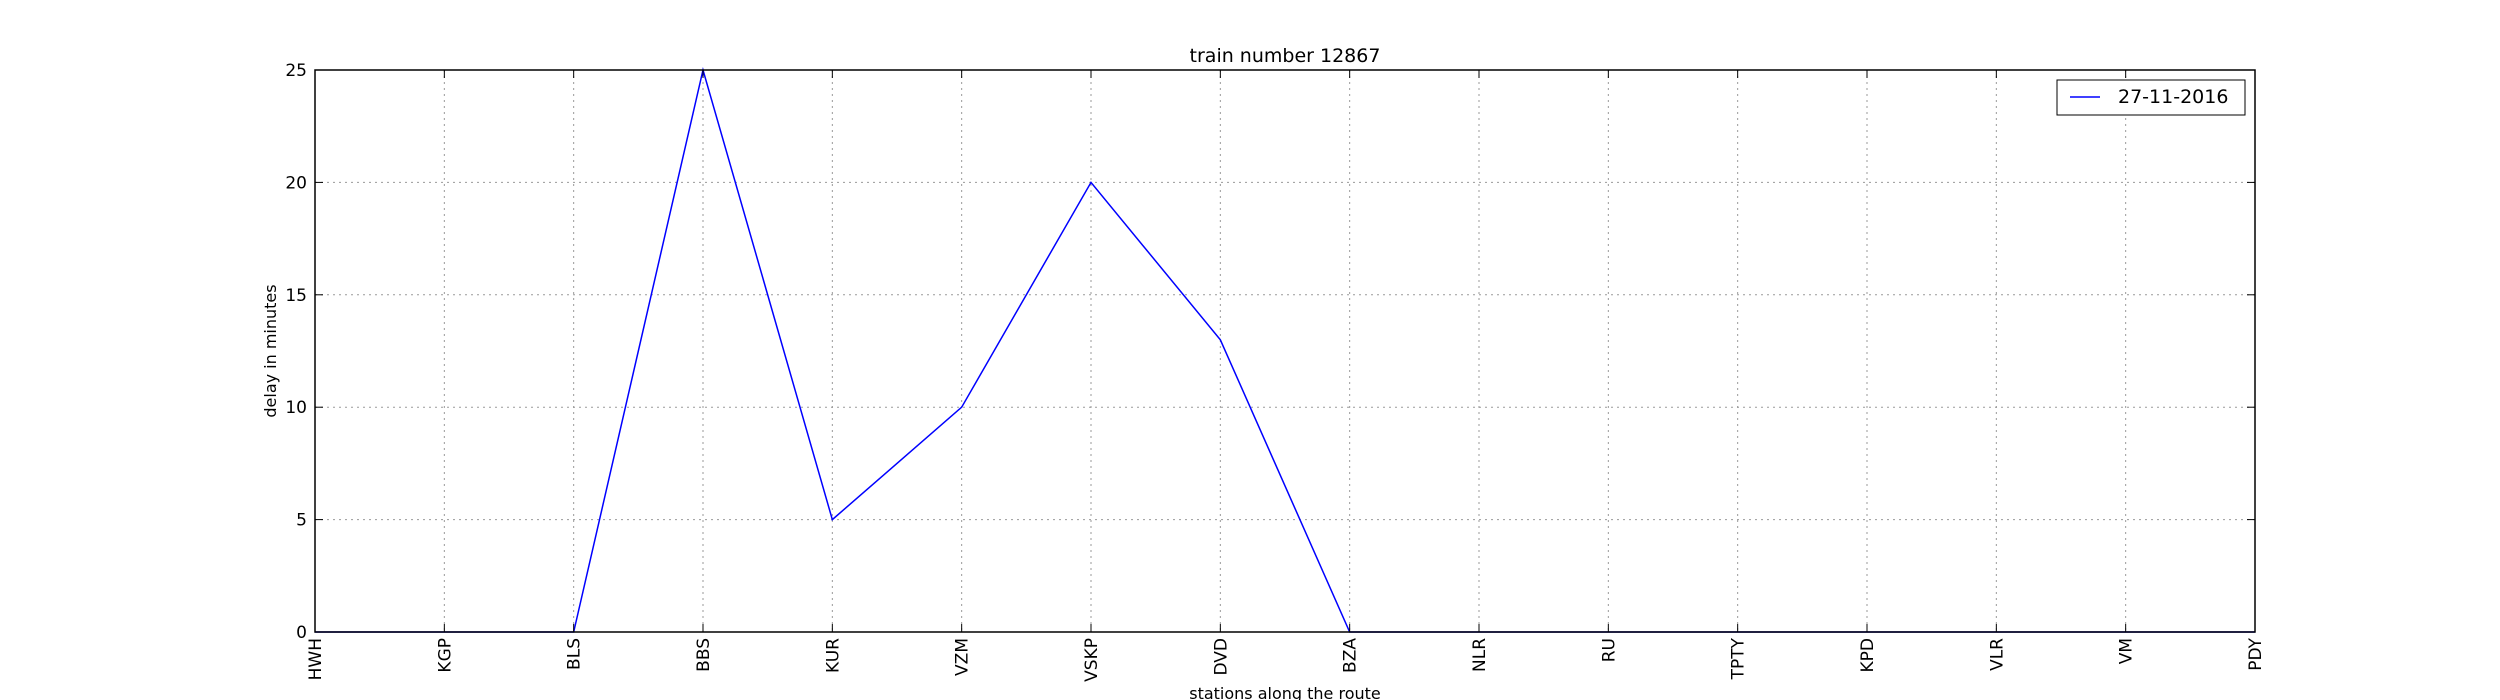  Describe the element at coordinates (1092, 660) in the screenshot. I see `x-tick-label: VSKP` at that location.